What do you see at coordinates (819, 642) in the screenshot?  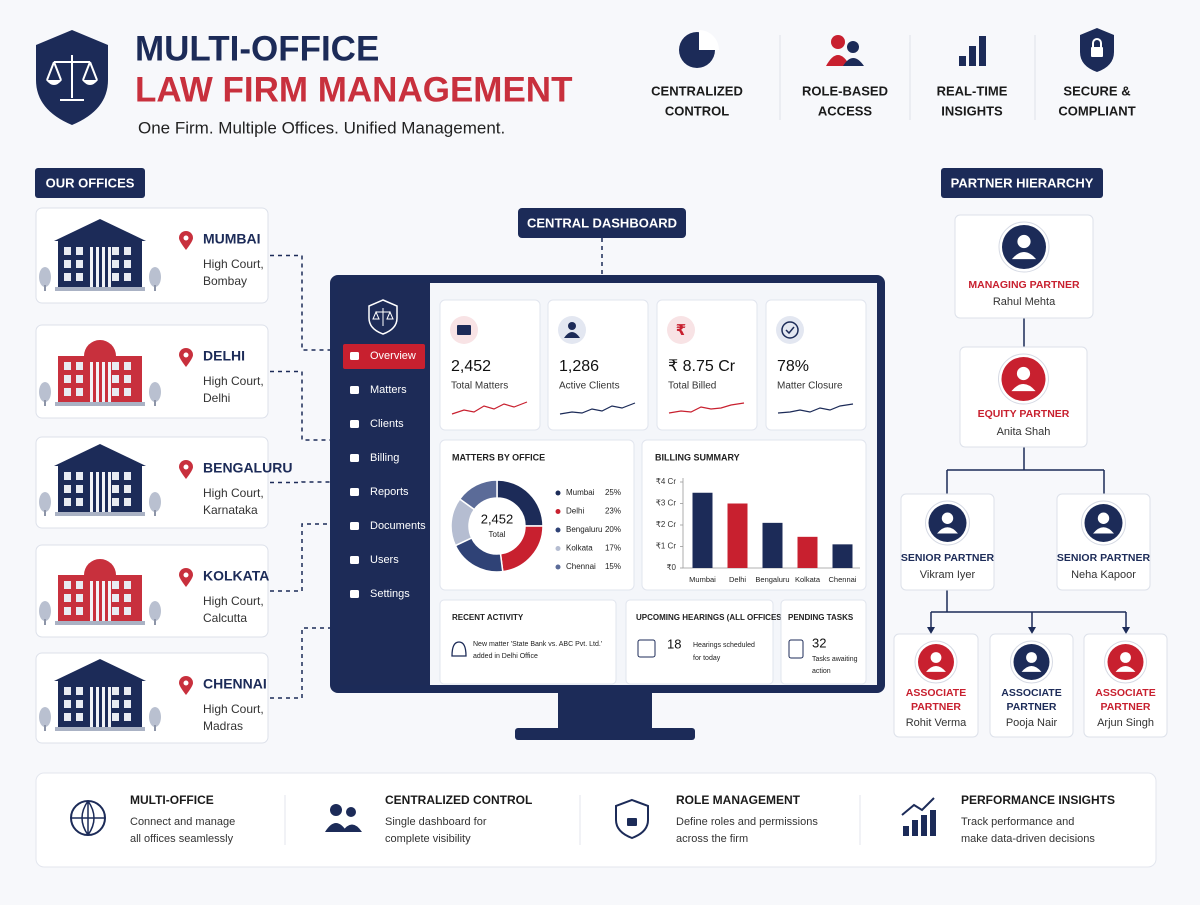 I see `panel-value: 32` at bounding box center [819, 642].